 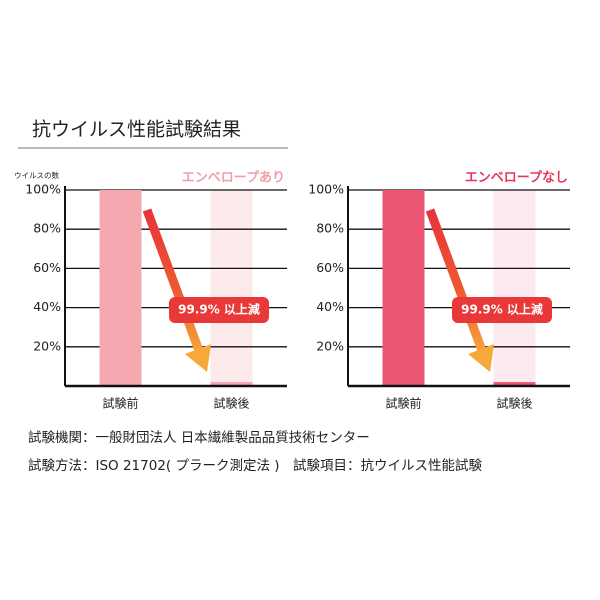 I want to click on y-axis-label: ウイルスの数, so click(x=36, y=175).